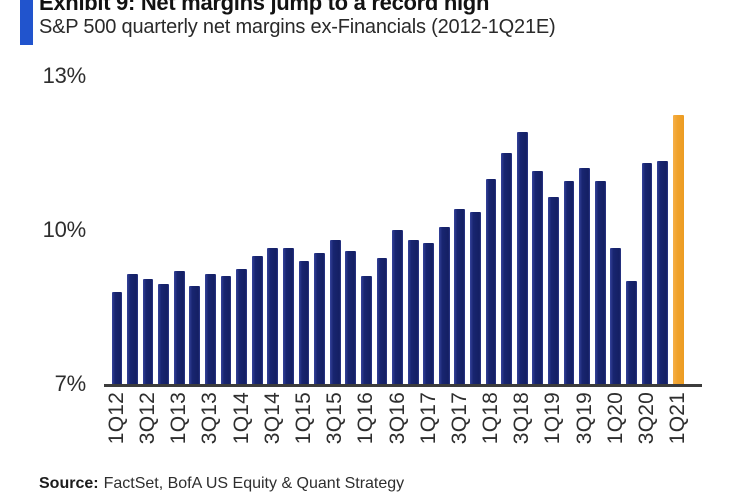 This screenshot has height=493, width=737. Describe the element at coordinates (179, 418) in the screenshot. I see `x-axis-label-1Q13: 1Q13` at that location.